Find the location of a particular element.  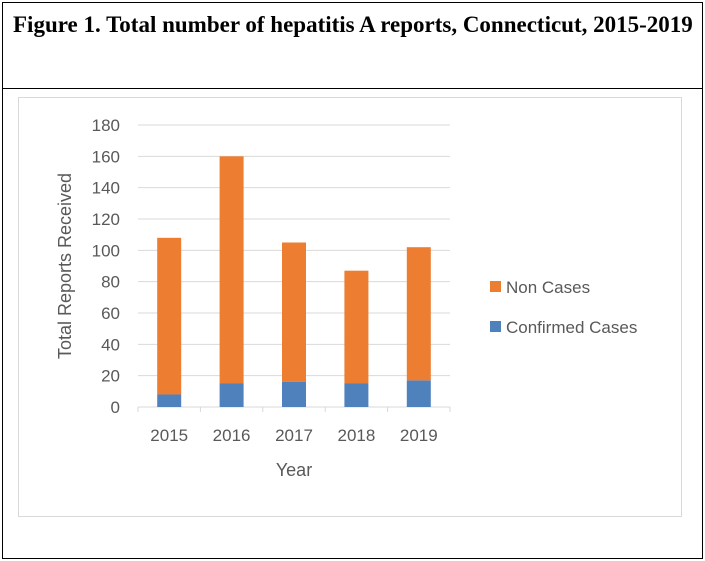

x-tick-label: 2016 is located at coordinates (232, 435).